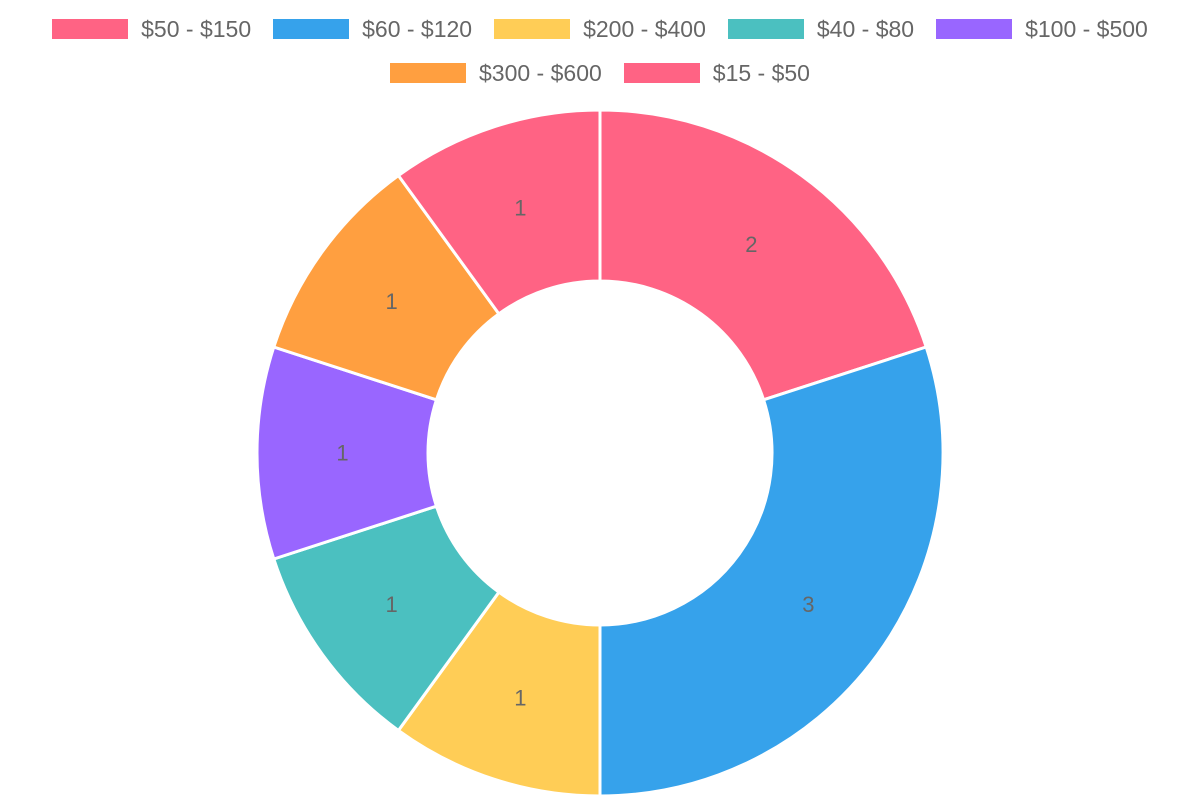 The width and height of the screenshot is (1200, 800). I want to click on legend-item: $15 - $50, so click(716, 72).